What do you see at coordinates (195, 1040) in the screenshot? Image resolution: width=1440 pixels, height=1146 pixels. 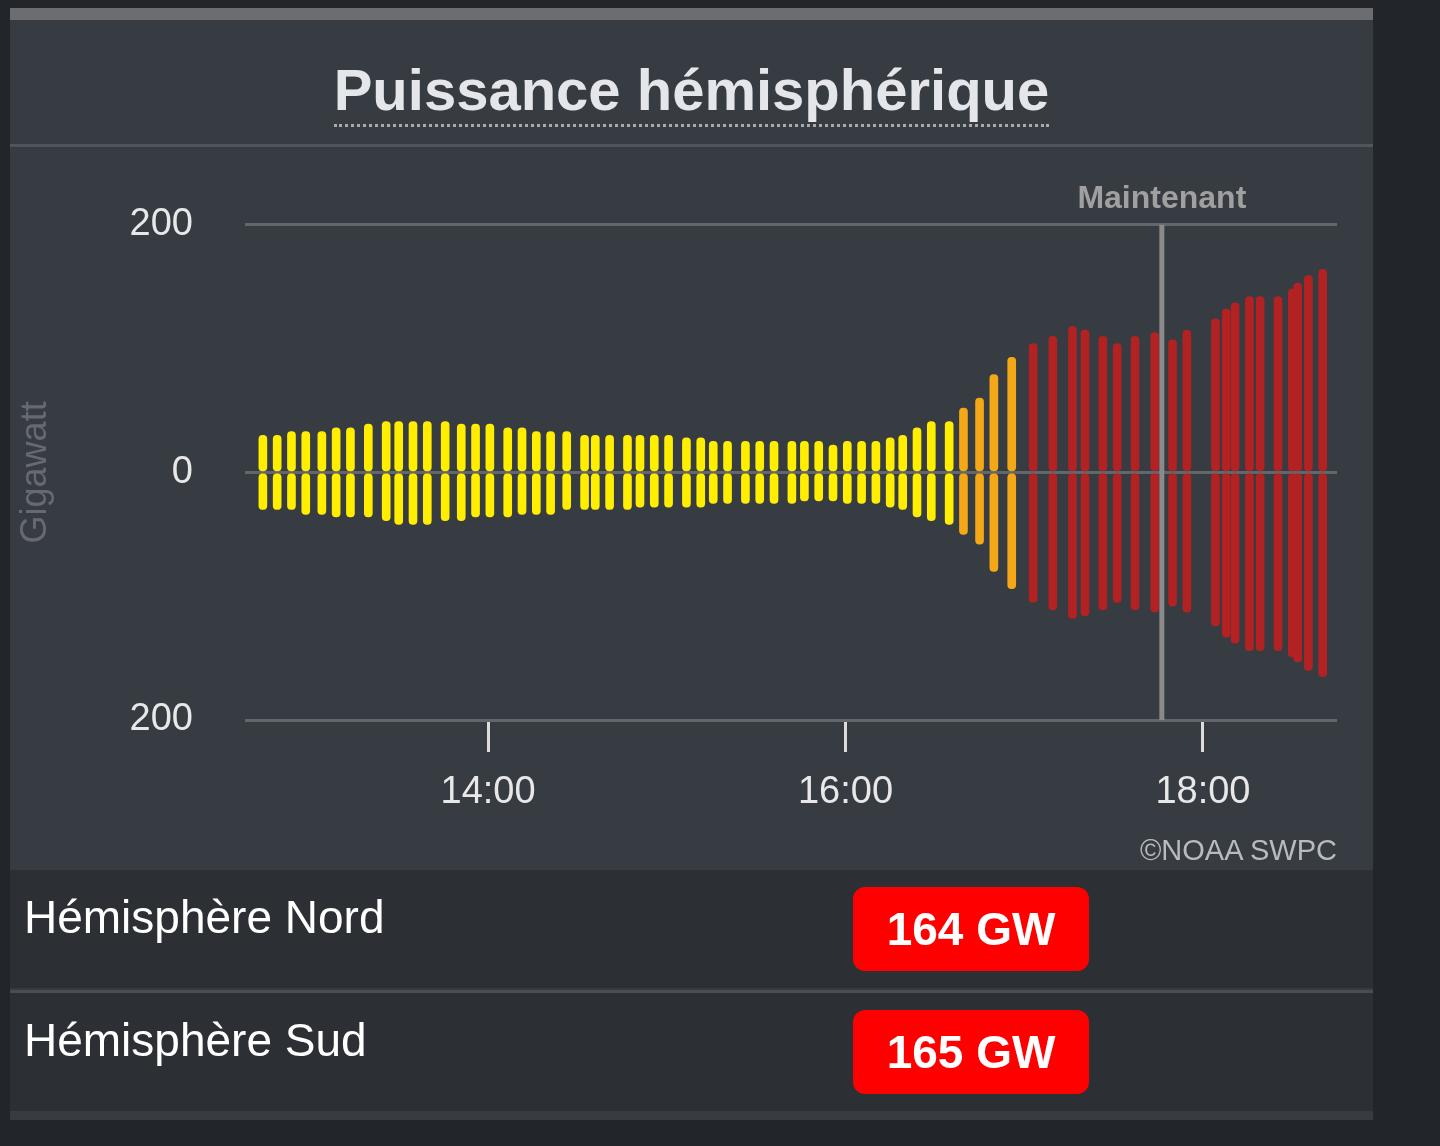 I see `text: Hémisphère Sud` at bounding box center [195, 1040].